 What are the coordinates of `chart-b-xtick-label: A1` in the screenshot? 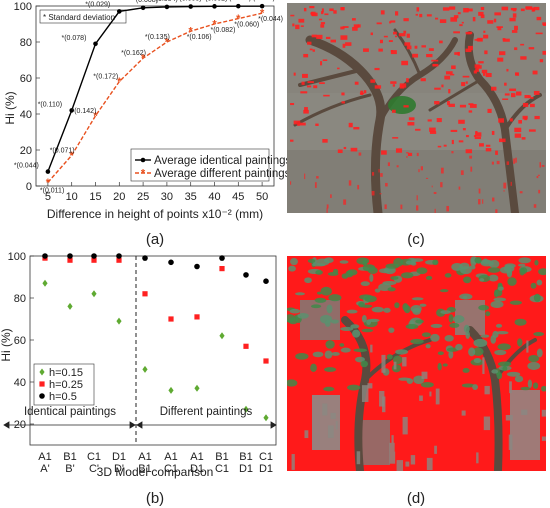 It's located at (196, 457).